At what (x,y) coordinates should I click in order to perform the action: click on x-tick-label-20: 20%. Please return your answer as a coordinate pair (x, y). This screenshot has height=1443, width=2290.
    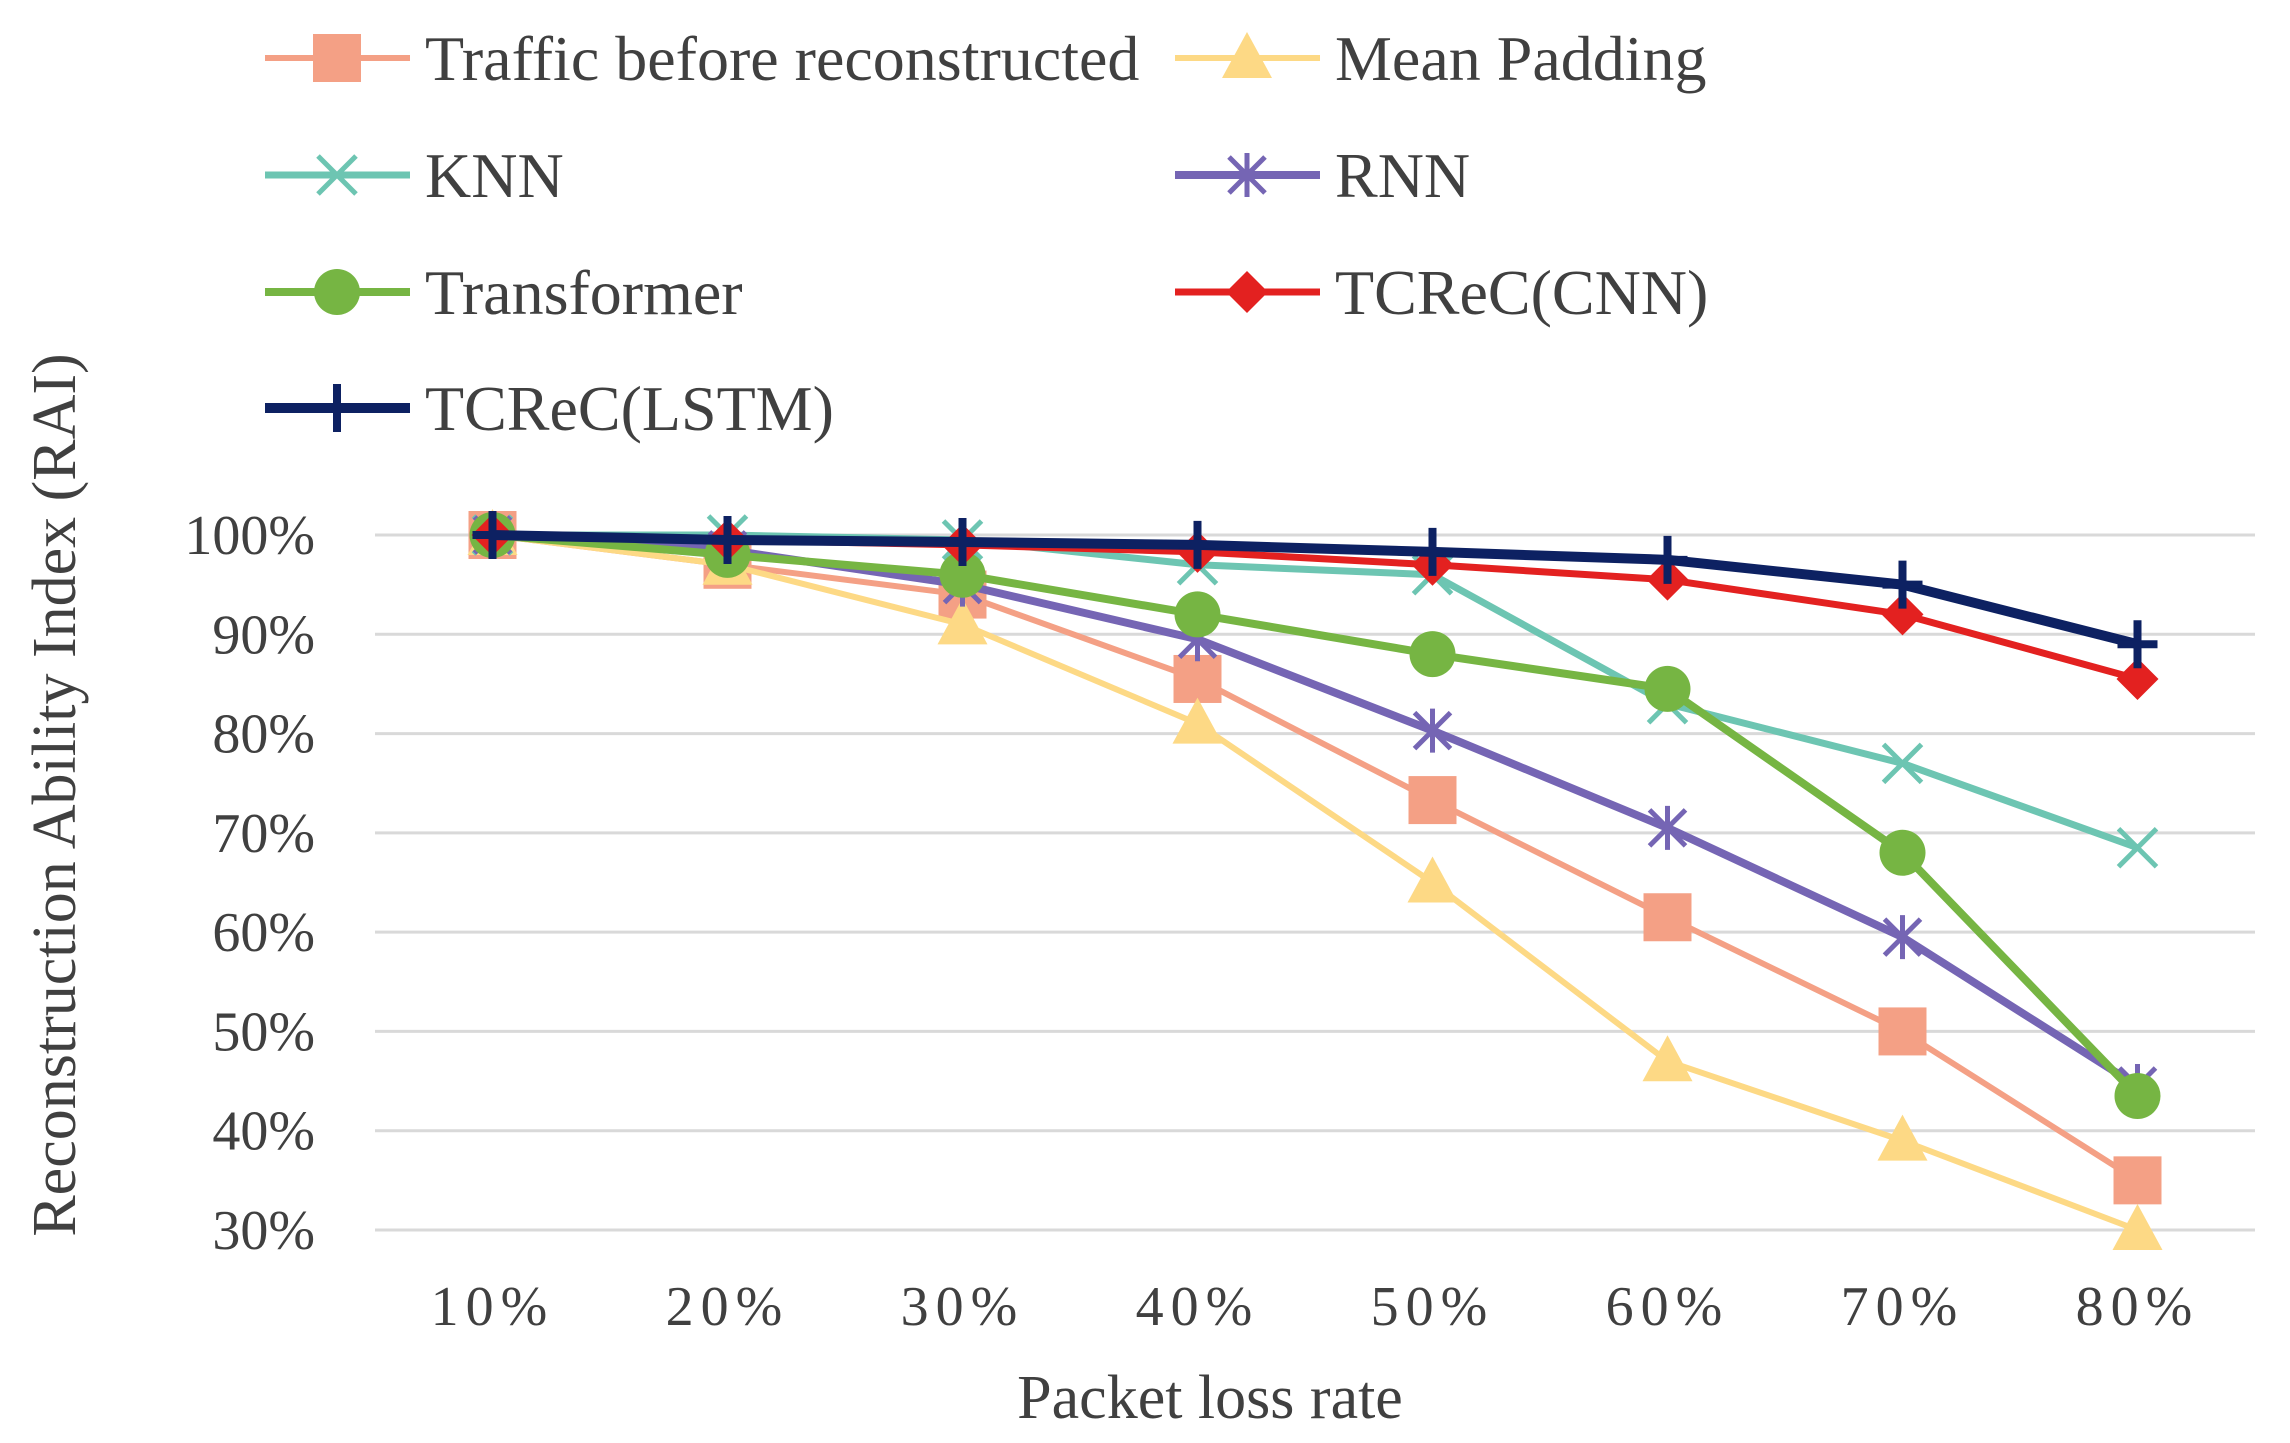
    Looking at the image, I should click on (728, 1307).